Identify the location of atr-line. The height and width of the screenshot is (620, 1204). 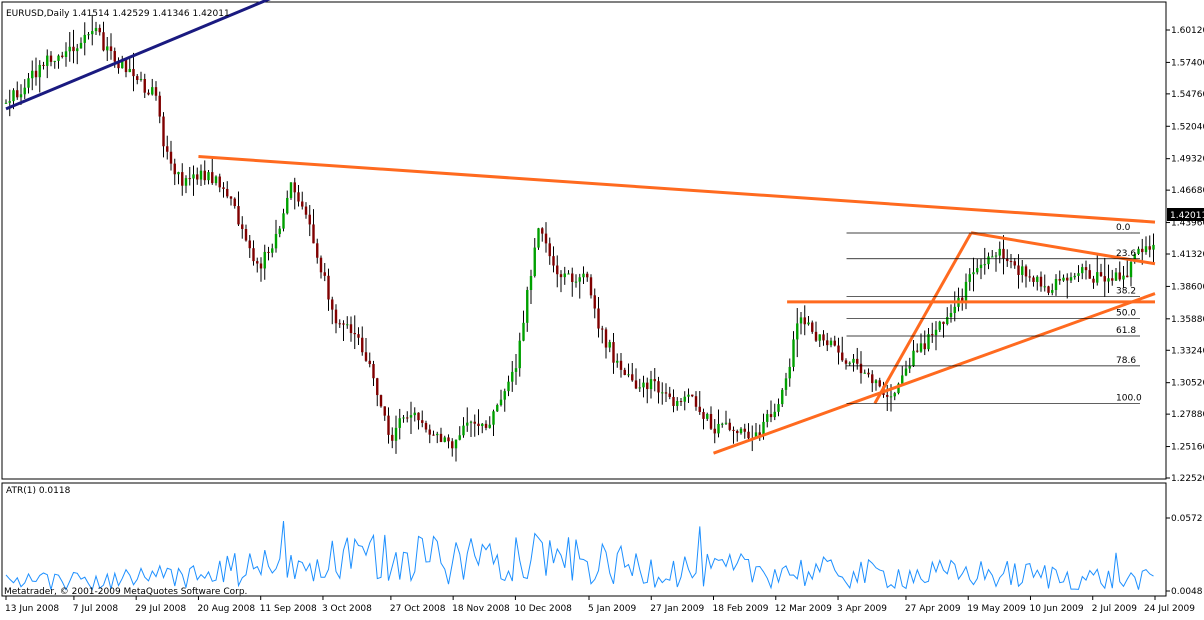
(579, 555).